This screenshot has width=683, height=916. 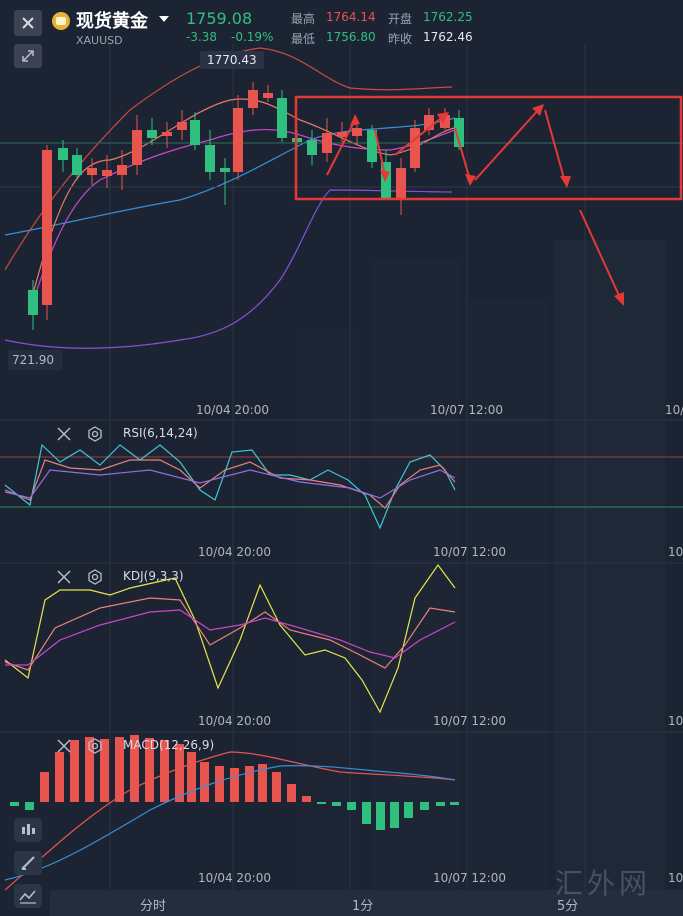 I want to click on ma-fast, so click(x=242, y=202).